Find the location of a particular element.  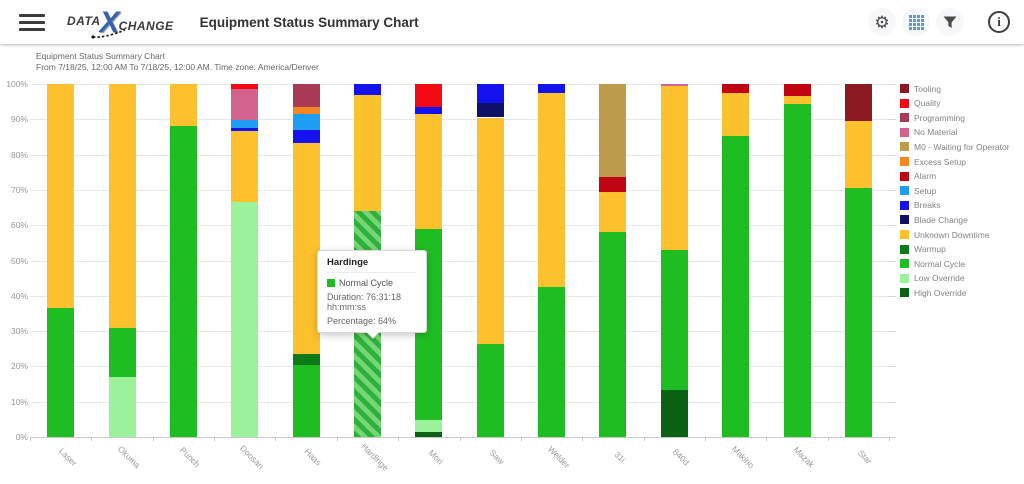

legend-item-High Override: High Override is located at coordinates (933, 292).